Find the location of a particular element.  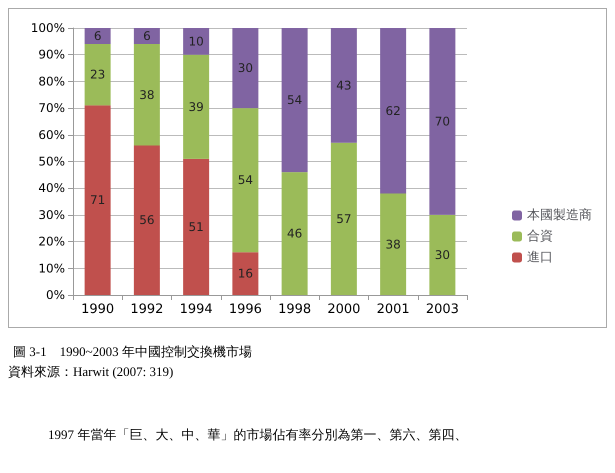

y-tick-label: 0% is located at coordinates (55, 295).